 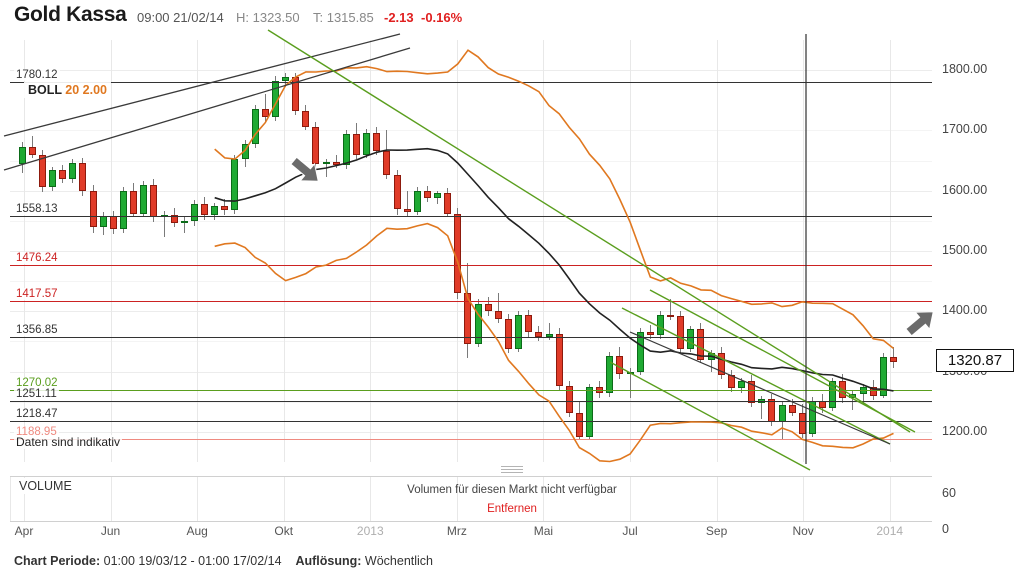 I want to click on resolution-label: Auflösung:, so click(x=328, y=561).